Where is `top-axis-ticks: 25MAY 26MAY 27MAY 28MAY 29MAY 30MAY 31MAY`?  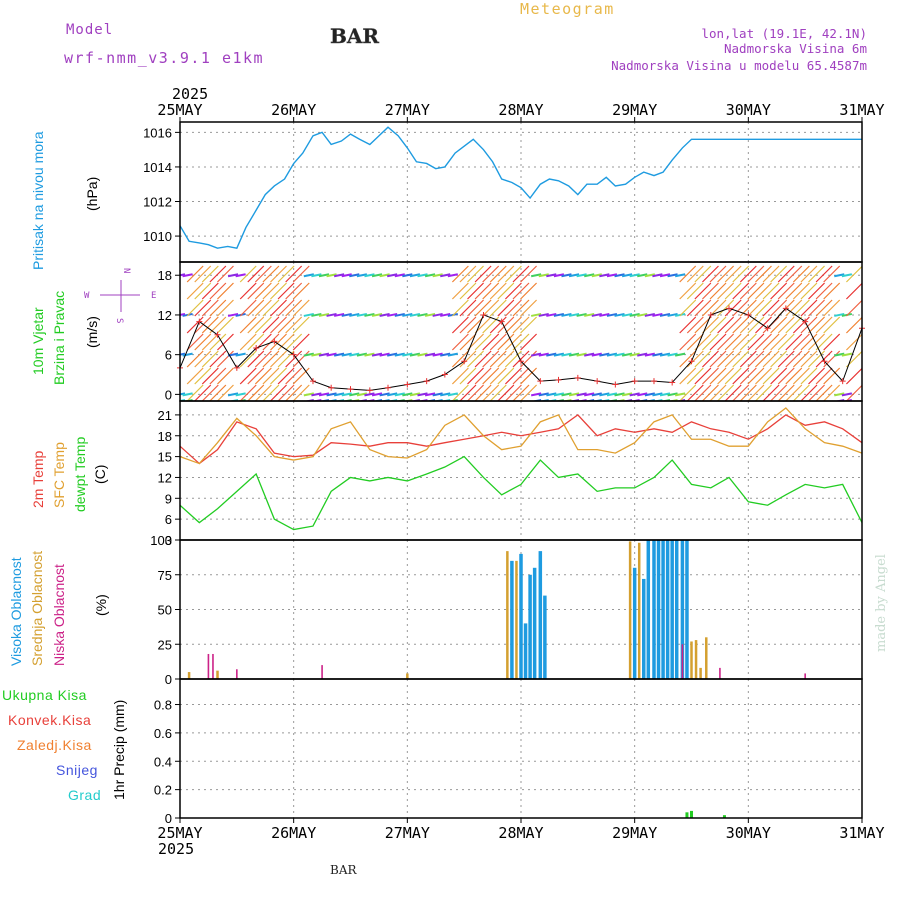
top-axis-ticks: 25MAY 26MAY 27MAY 28MAY 29MAY 30MAY 31MAY is located at coordinates (521, 111).